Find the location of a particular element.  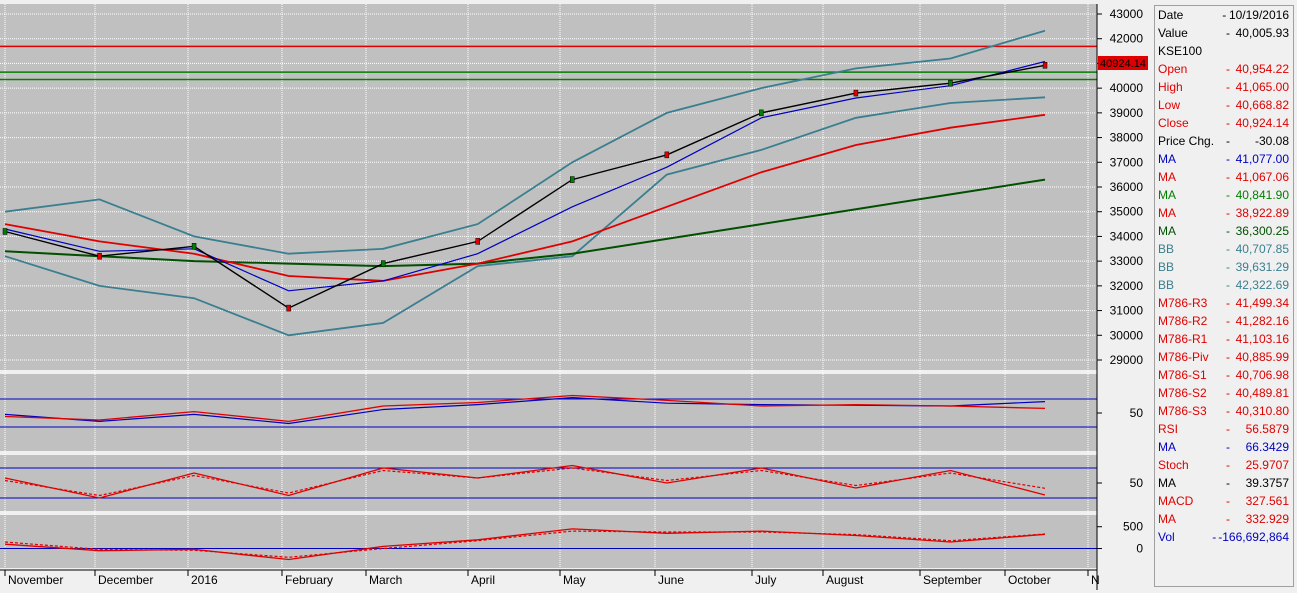

stoch-ma-line is located at coordinates (525, 482).